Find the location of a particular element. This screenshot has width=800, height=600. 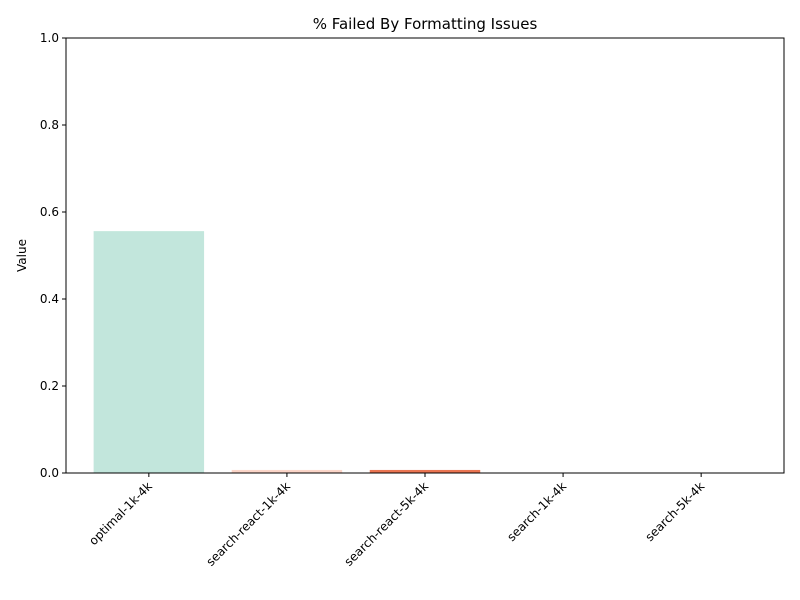

x-tick-label: search-react-5k-4k is located at coordinates (387, 524).